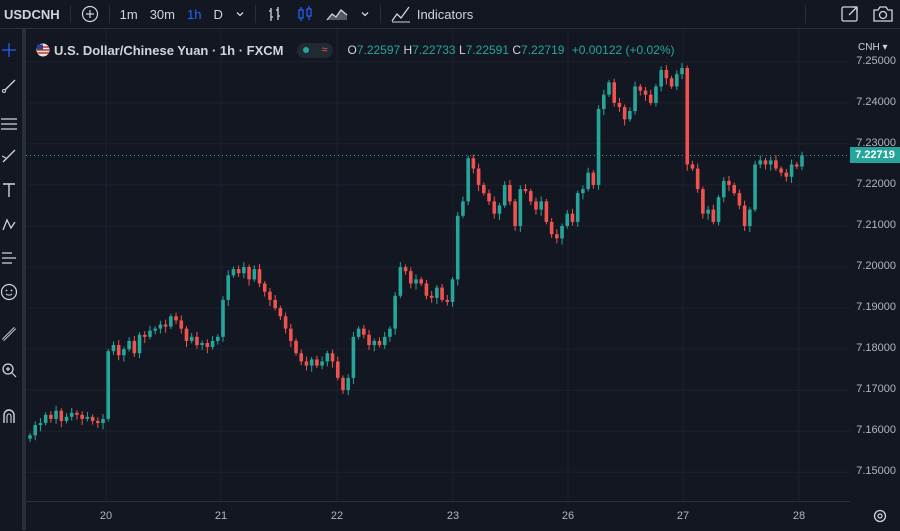  Describe the element at coordinates (275, 14) in the screenshot. I see `bars-style-button` at that location.